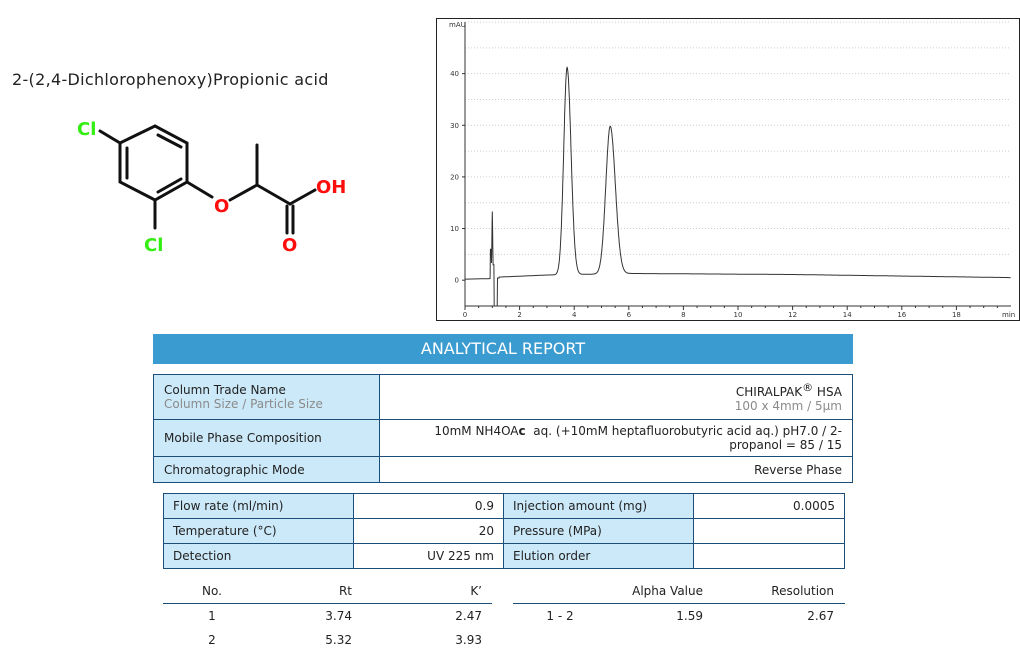  What do you see at coordinates (1008, 315) in the screenshot?
I see `x-axis-label: min` at bounding box center [1008, 315].